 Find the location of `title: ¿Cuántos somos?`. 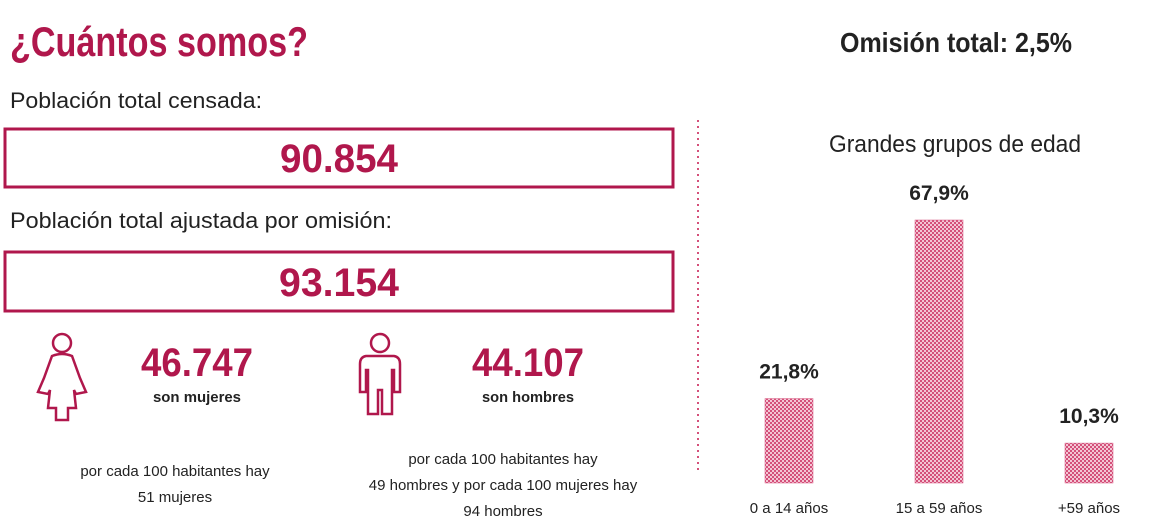

title: ¿Cuántos somos? is located at coordinates (159, 41).